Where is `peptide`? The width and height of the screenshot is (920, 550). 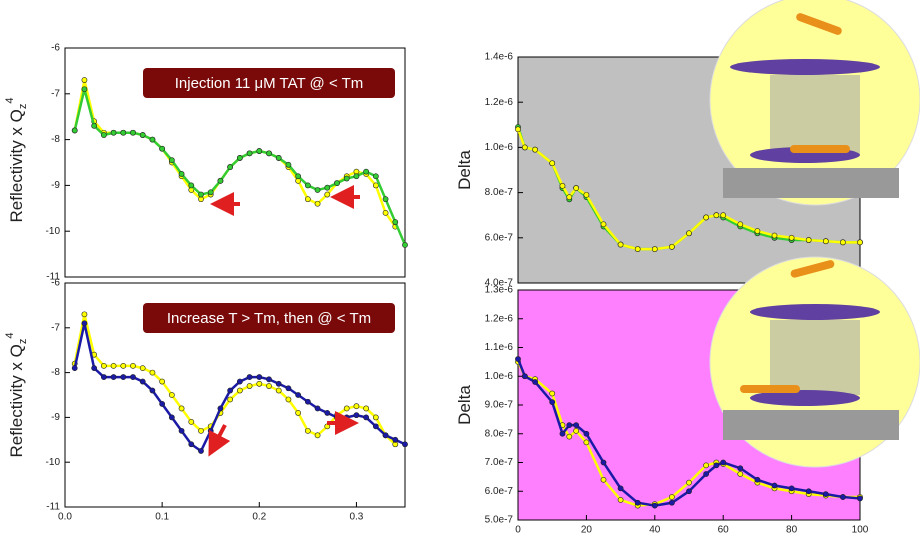
peptide is located at coordinates (820, 149).